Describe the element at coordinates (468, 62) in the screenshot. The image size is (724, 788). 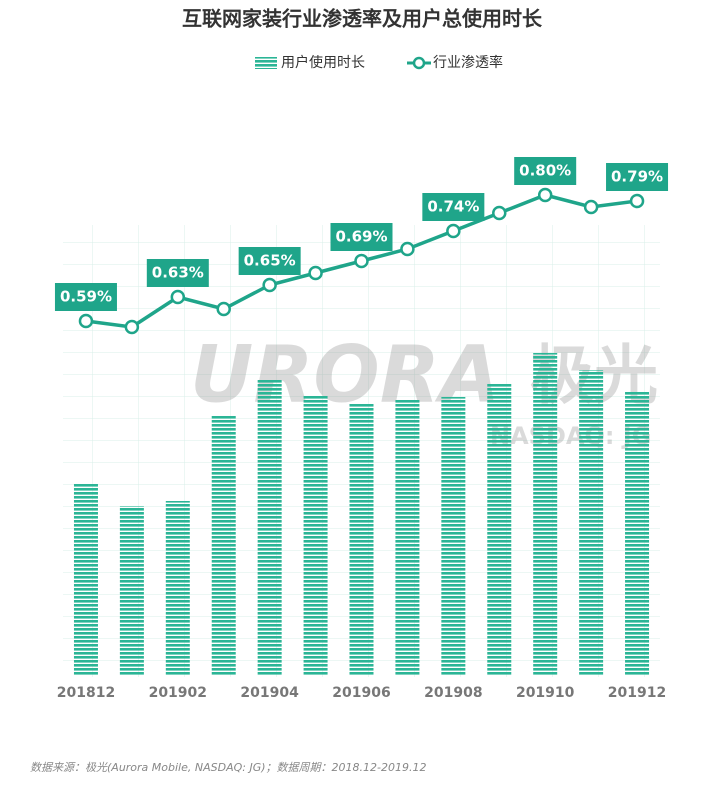
I see `legend-label: 行业渗透率` at that location.